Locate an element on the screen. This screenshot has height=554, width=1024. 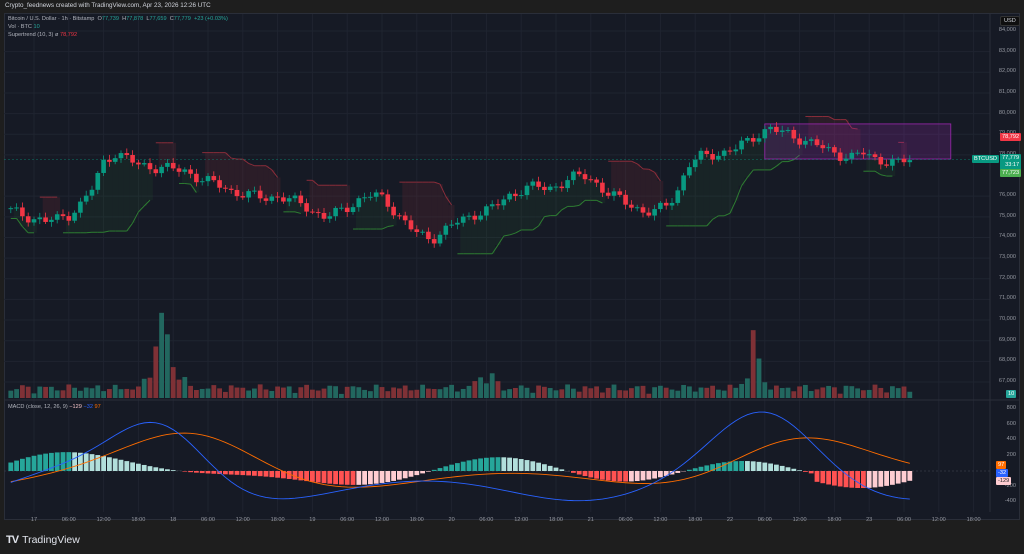
macd-axis-label: 600 is located at coordinates (1011, 423).